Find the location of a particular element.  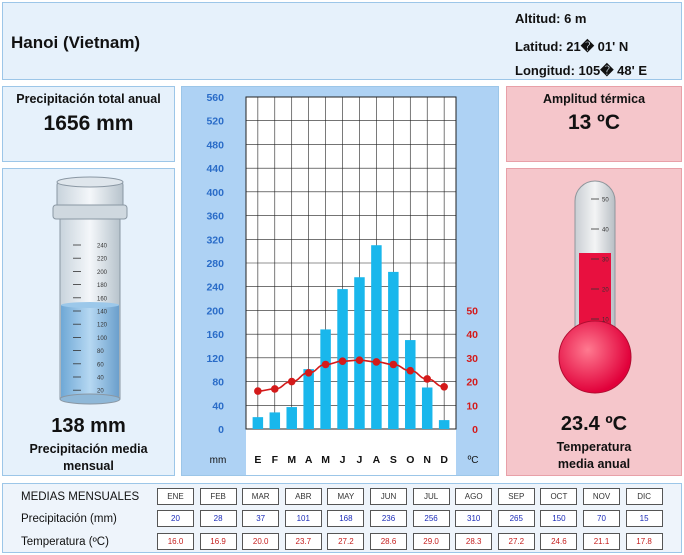

month-header-cell: OCT is located at coordinates (559, 496).